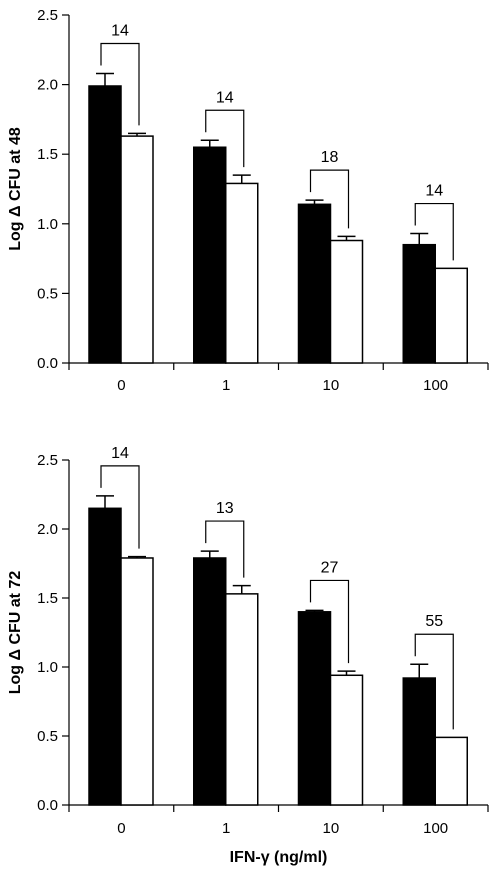  What do you see at coordinates (434, 621) in the screenshot?
I see `bracket-label: 55` at bounding box center [434, 621].